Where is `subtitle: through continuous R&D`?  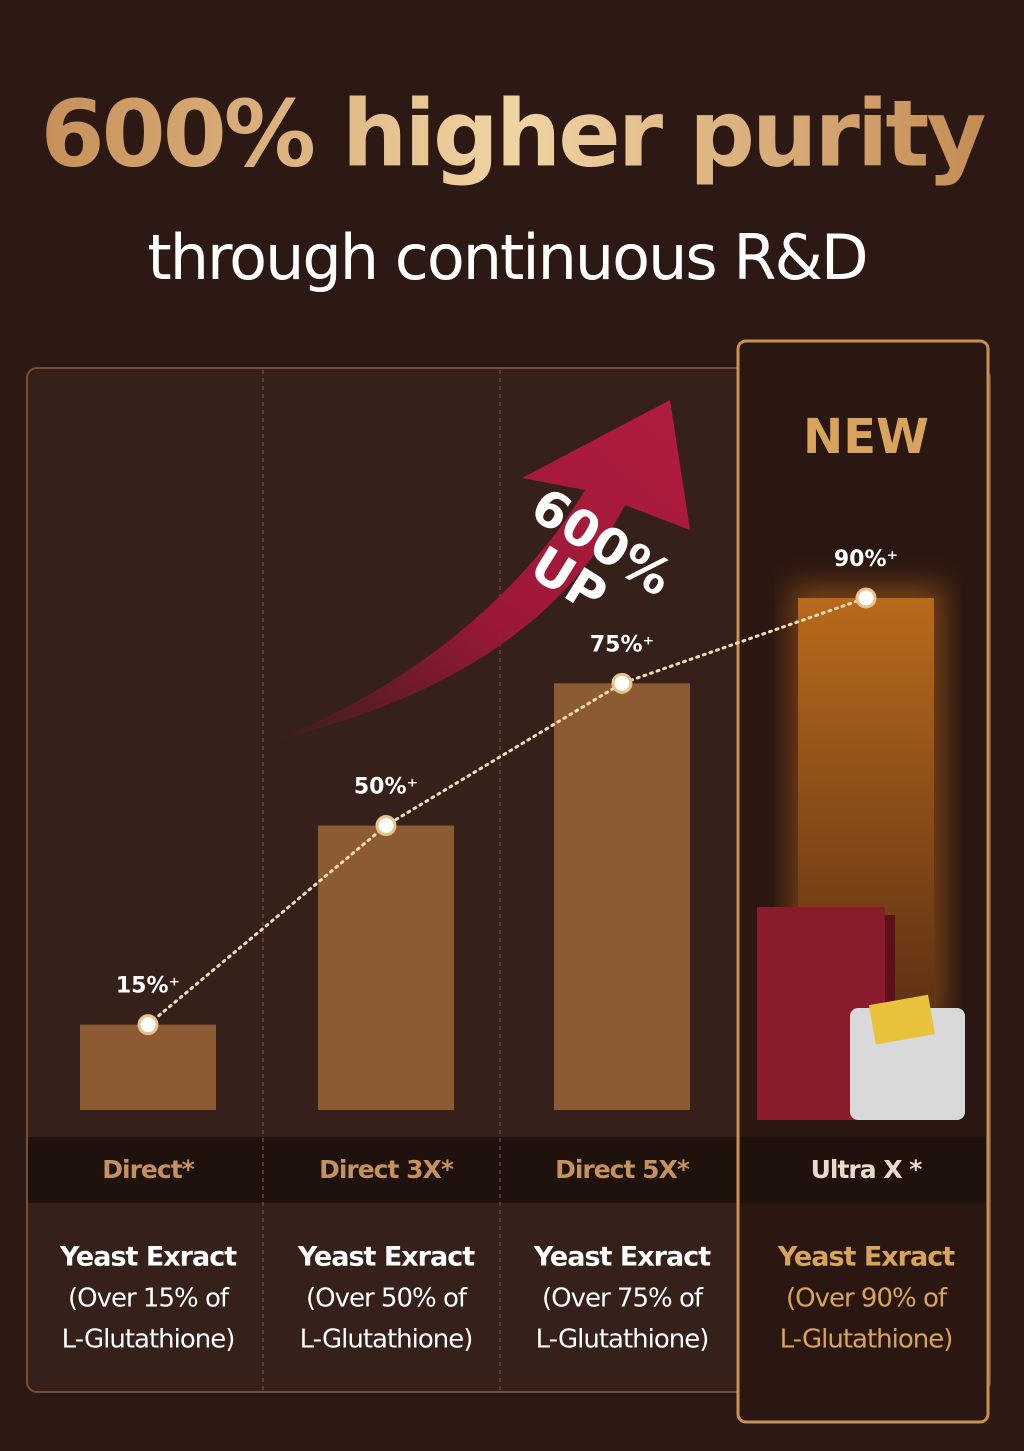
subtitle: through continuous R&D is located at coordinates (506, 257).